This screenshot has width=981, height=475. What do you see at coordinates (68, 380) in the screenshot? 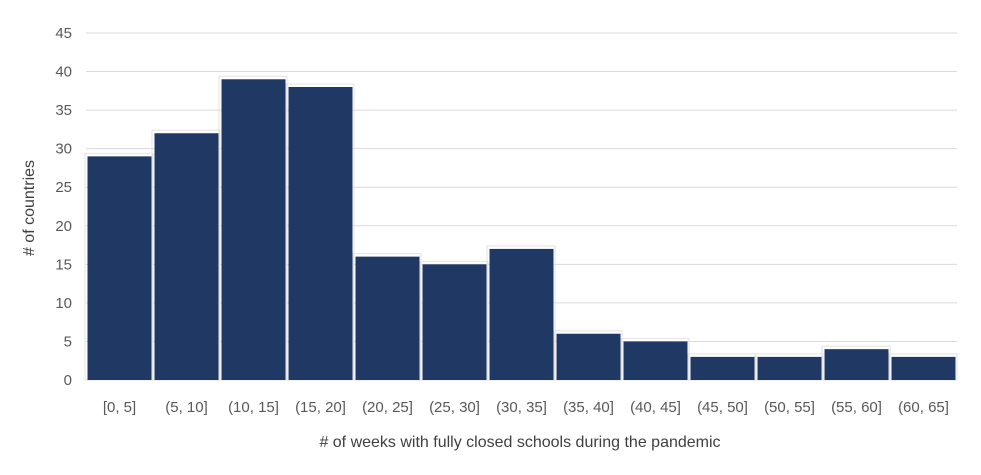
I see `y-tick-label: 0` at bounding box center [68, 380].